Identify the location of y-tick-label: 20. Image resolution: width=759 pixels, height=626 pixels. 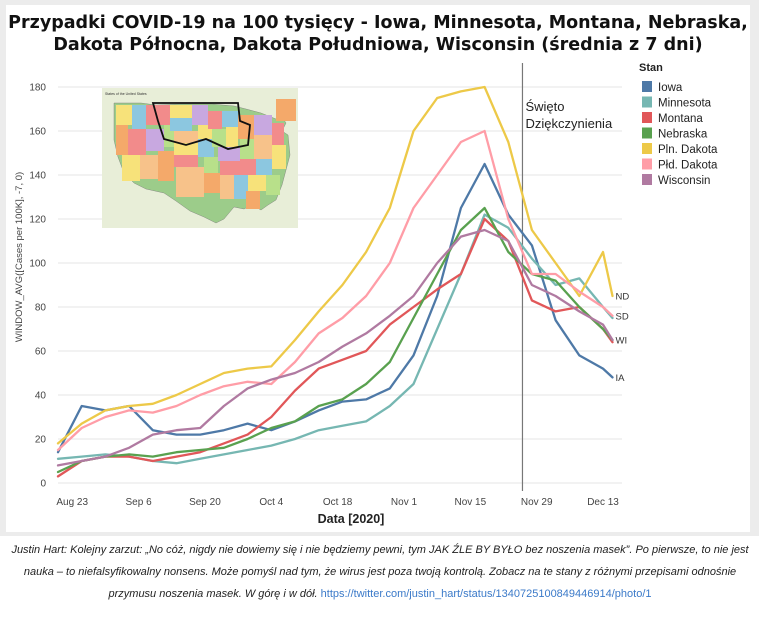
(41, 440).